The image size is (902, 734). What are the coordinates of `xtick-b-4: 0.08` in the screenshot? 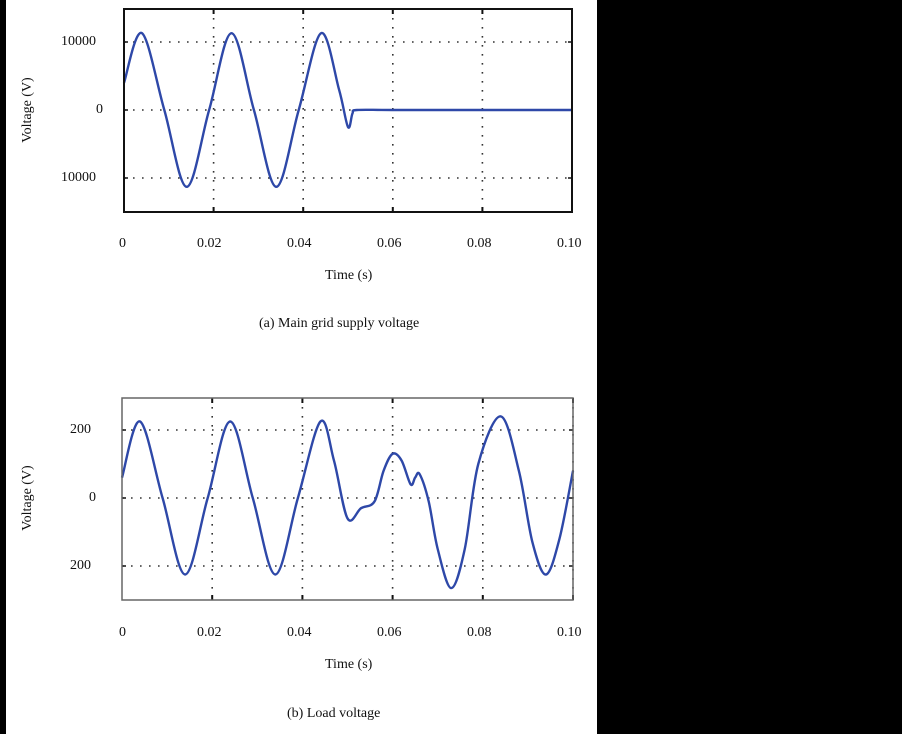 It's located at (479, 632).